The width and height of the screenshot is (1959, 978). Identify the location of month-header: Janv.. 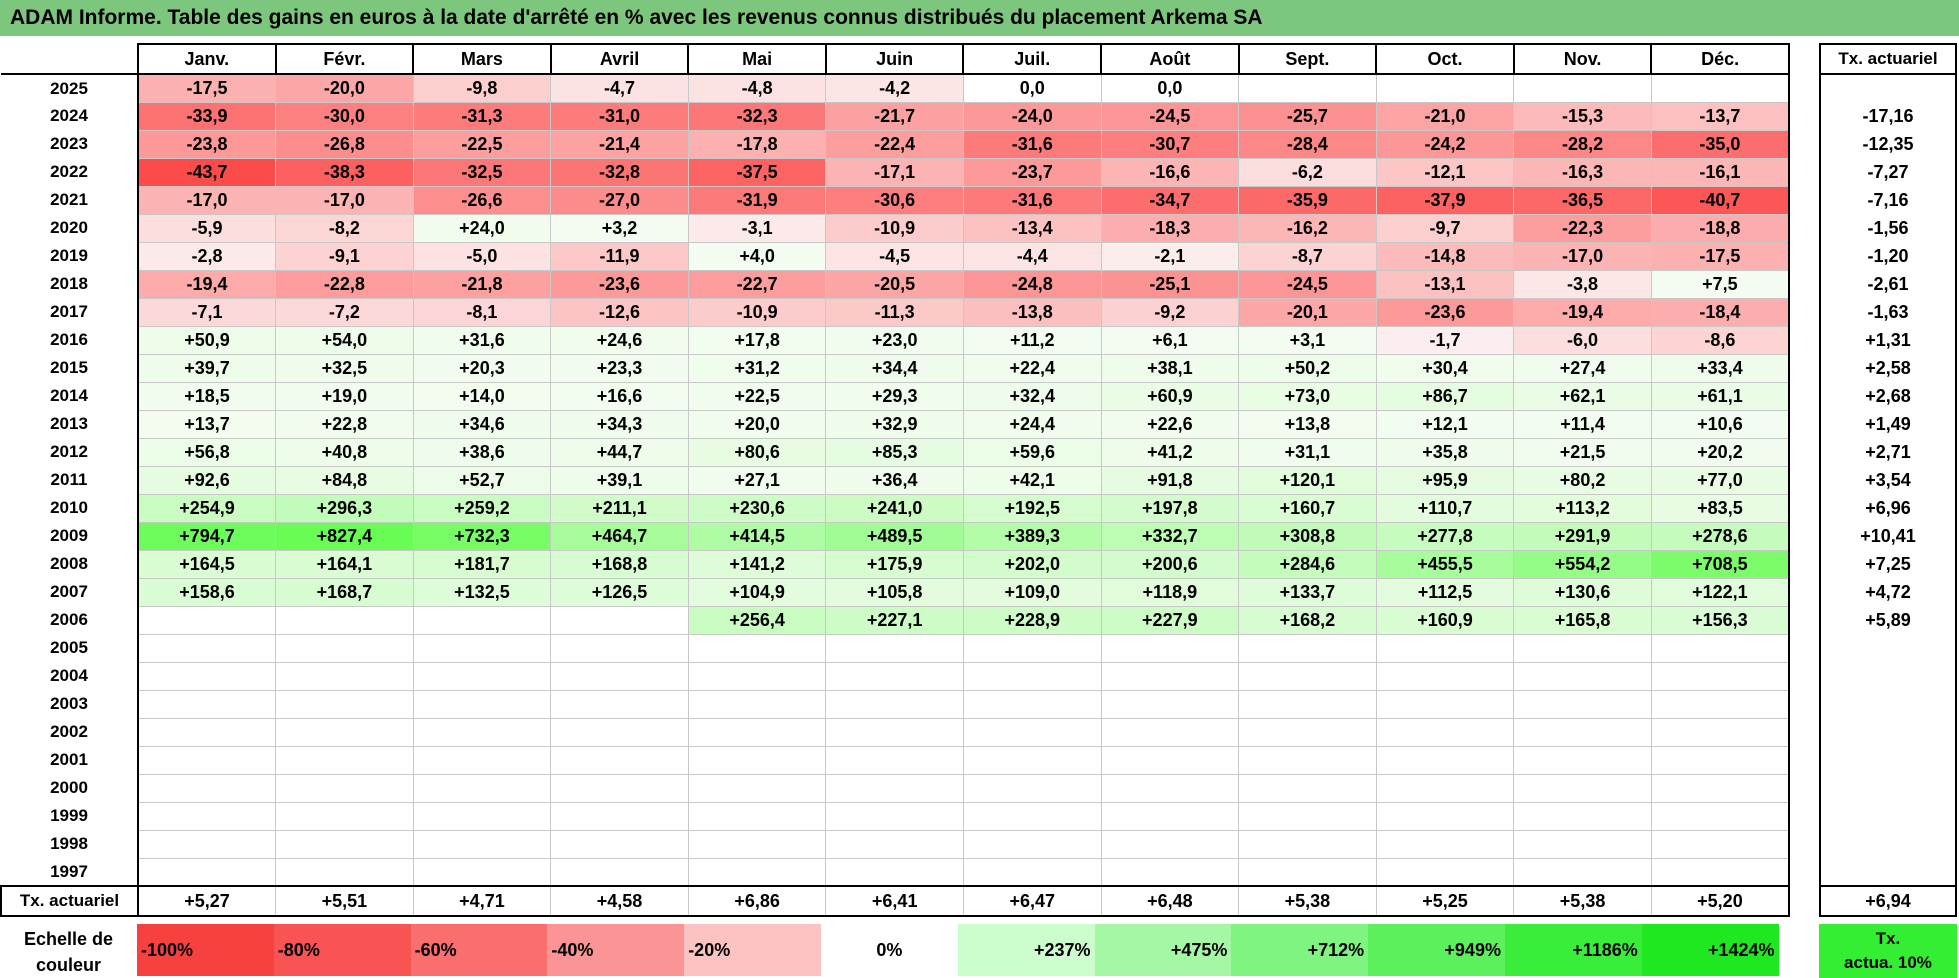
(207, 59).